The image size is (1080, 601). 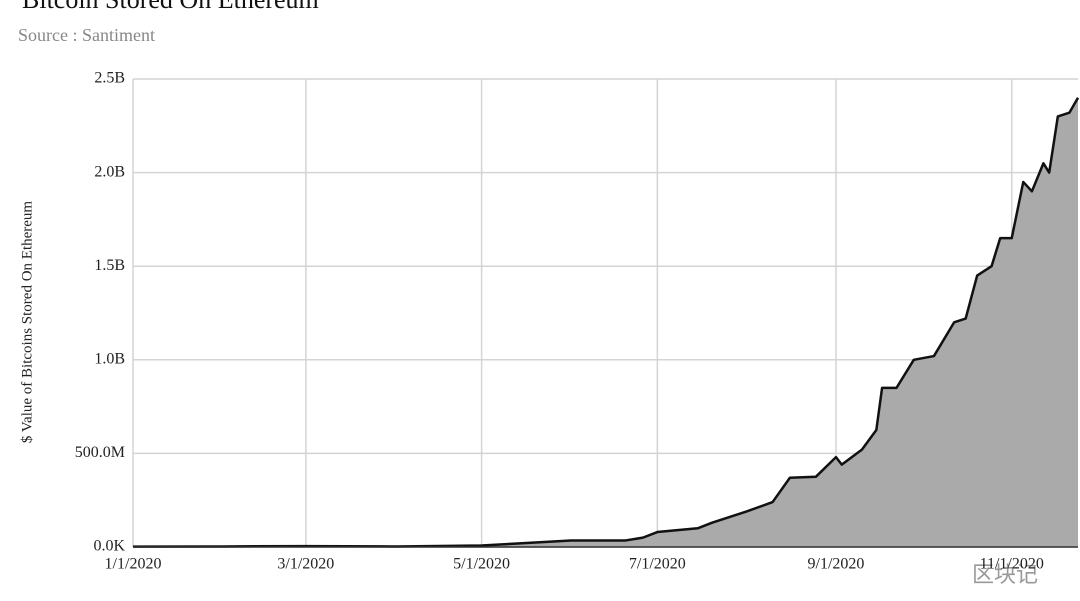 What do you see at coordinates (109, 265) in the screenshot?
I see `y-tick-label: 1.5B` at bounding box center [109, 265].